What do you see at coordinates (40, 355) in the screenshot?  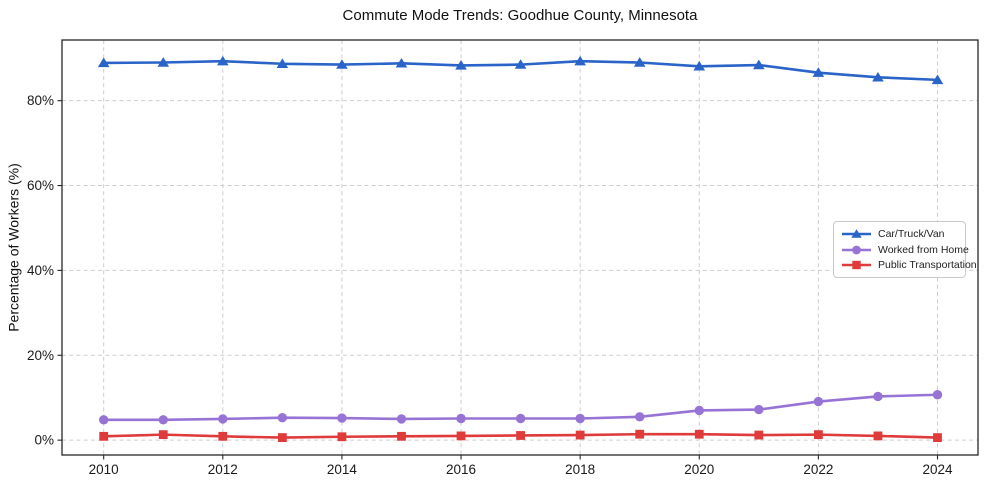 I see `y-tick-label: 20%` at bounding box center [40, 355].